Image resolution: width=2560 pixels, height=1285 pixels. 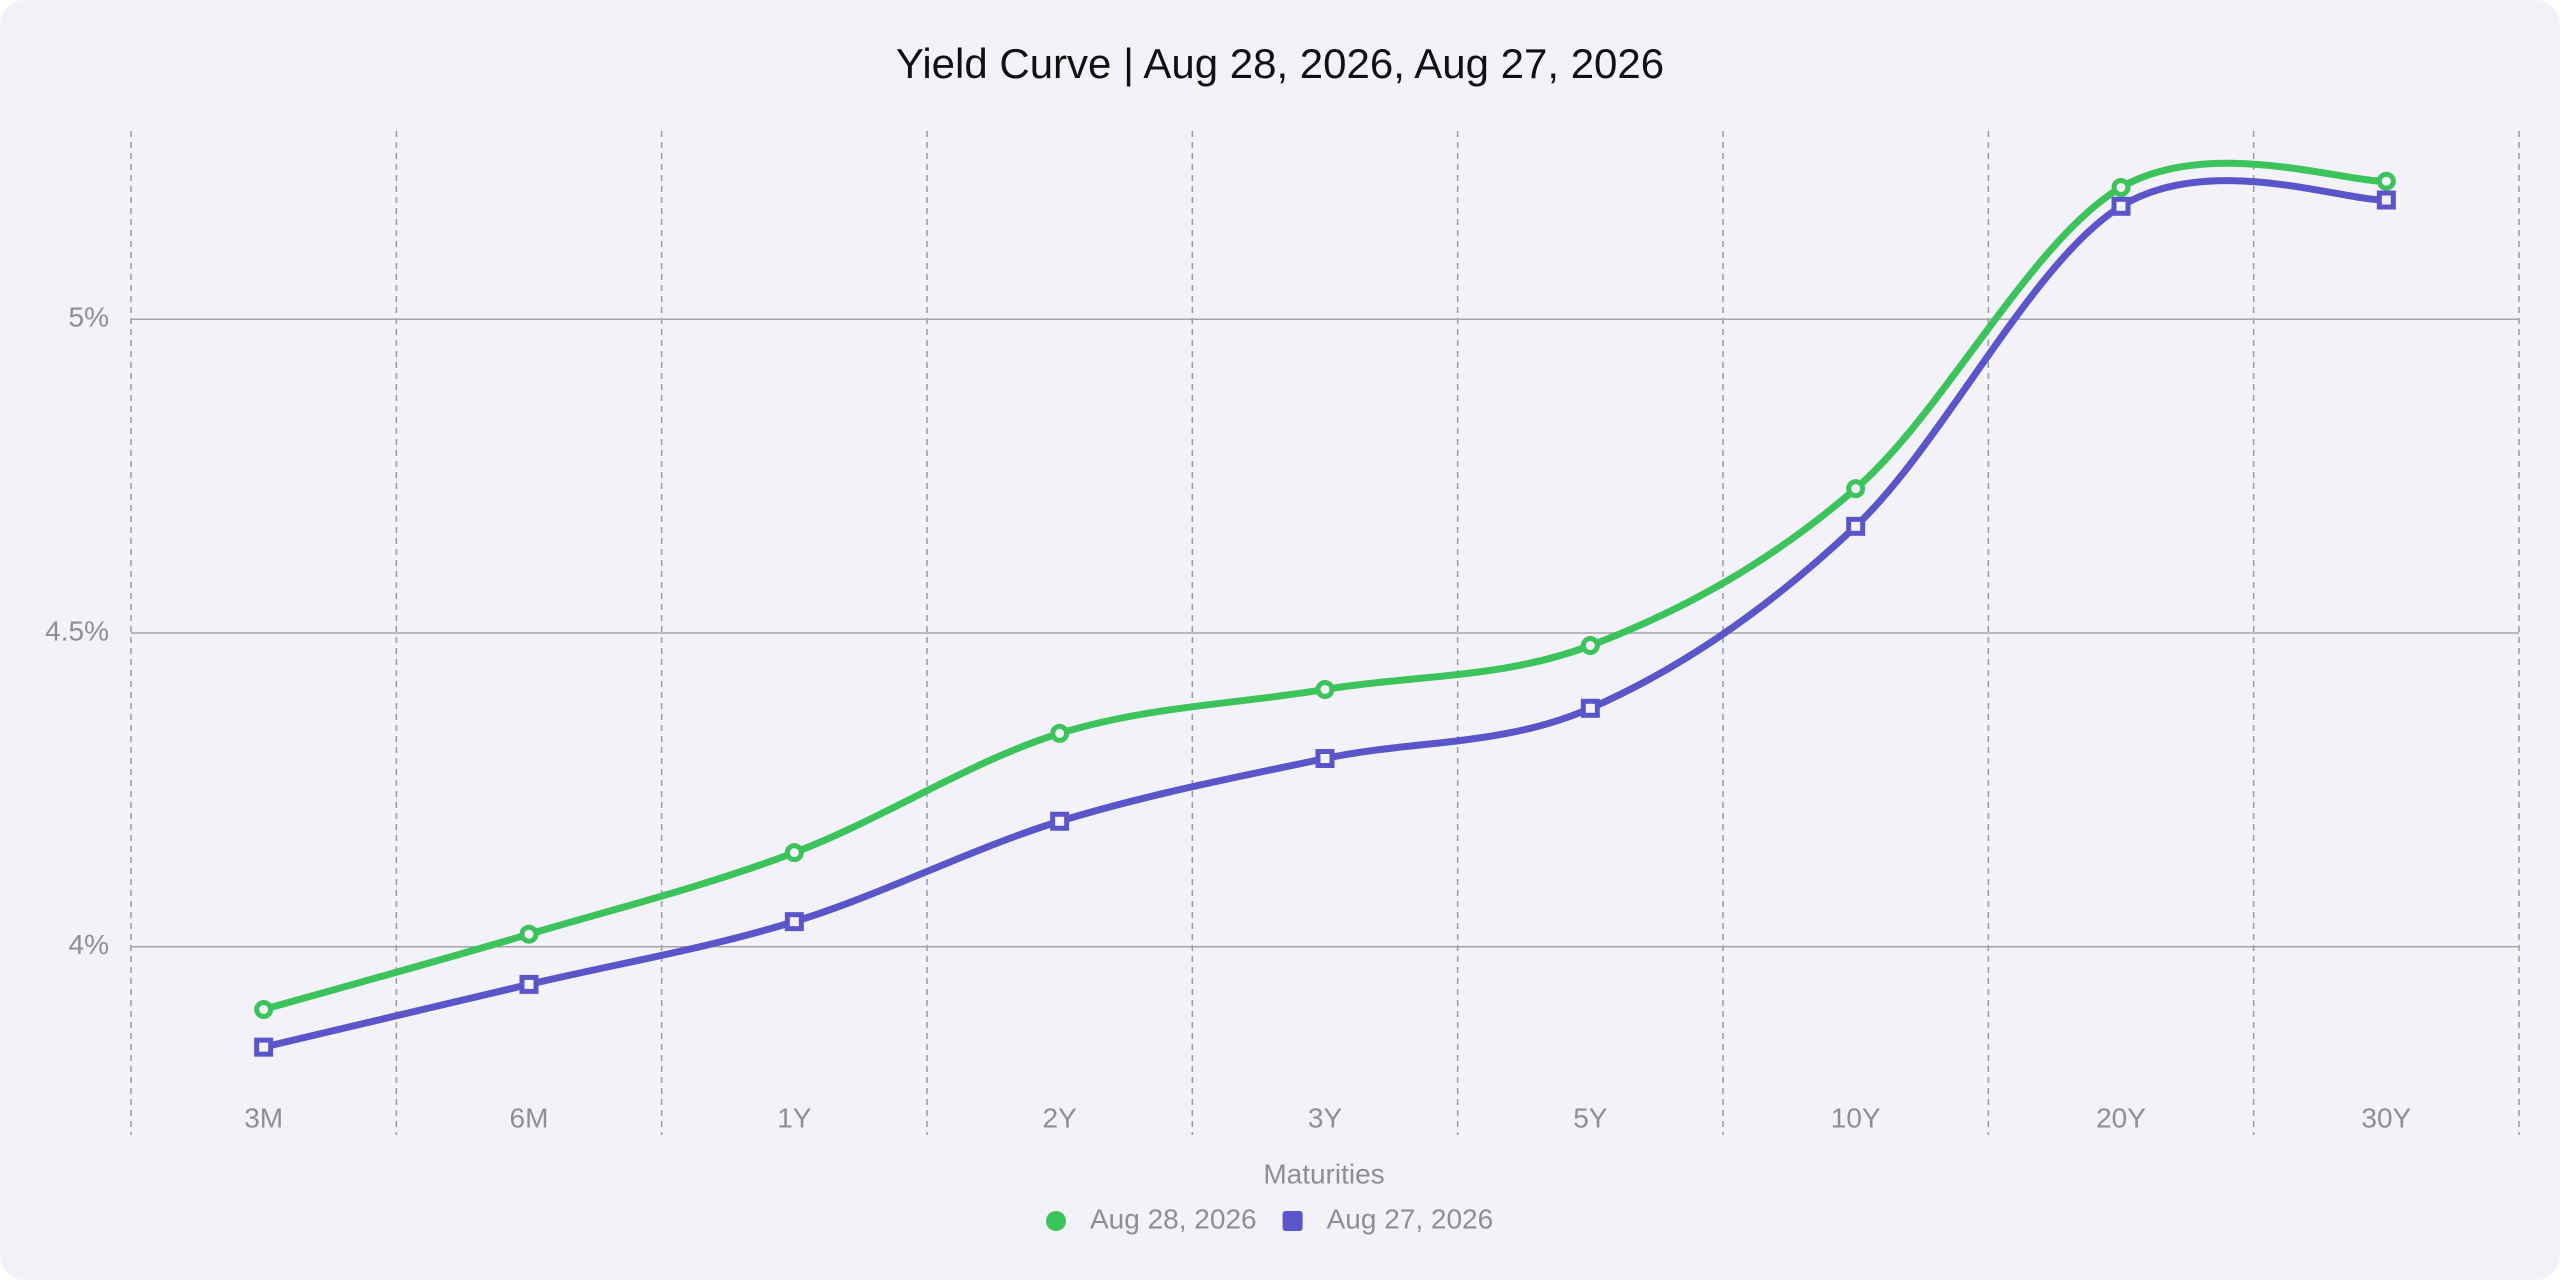 I want to click on x-tick-label: 6M, so click(x=529, y=1117).